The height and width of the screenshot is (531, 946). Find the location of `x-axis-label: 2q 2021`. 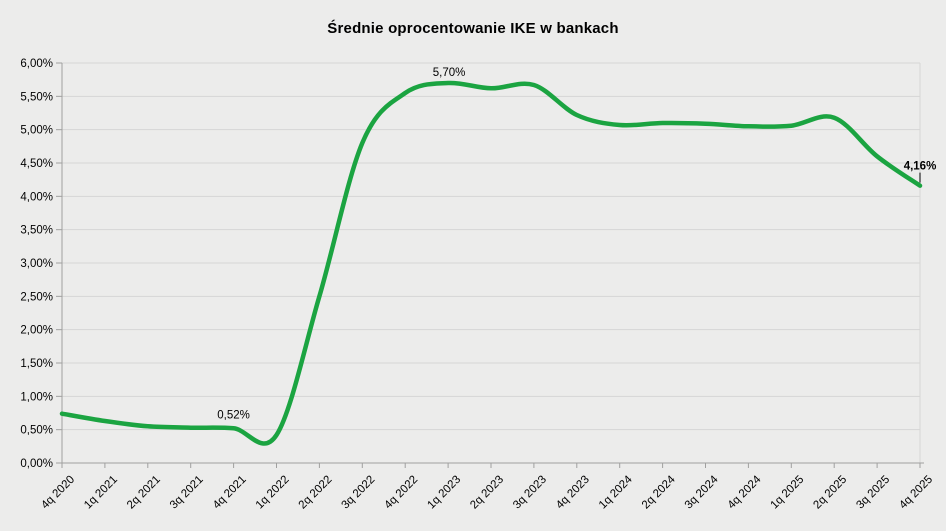

x-axis-label: 2q 2021 is located at coordinates (144, 493).